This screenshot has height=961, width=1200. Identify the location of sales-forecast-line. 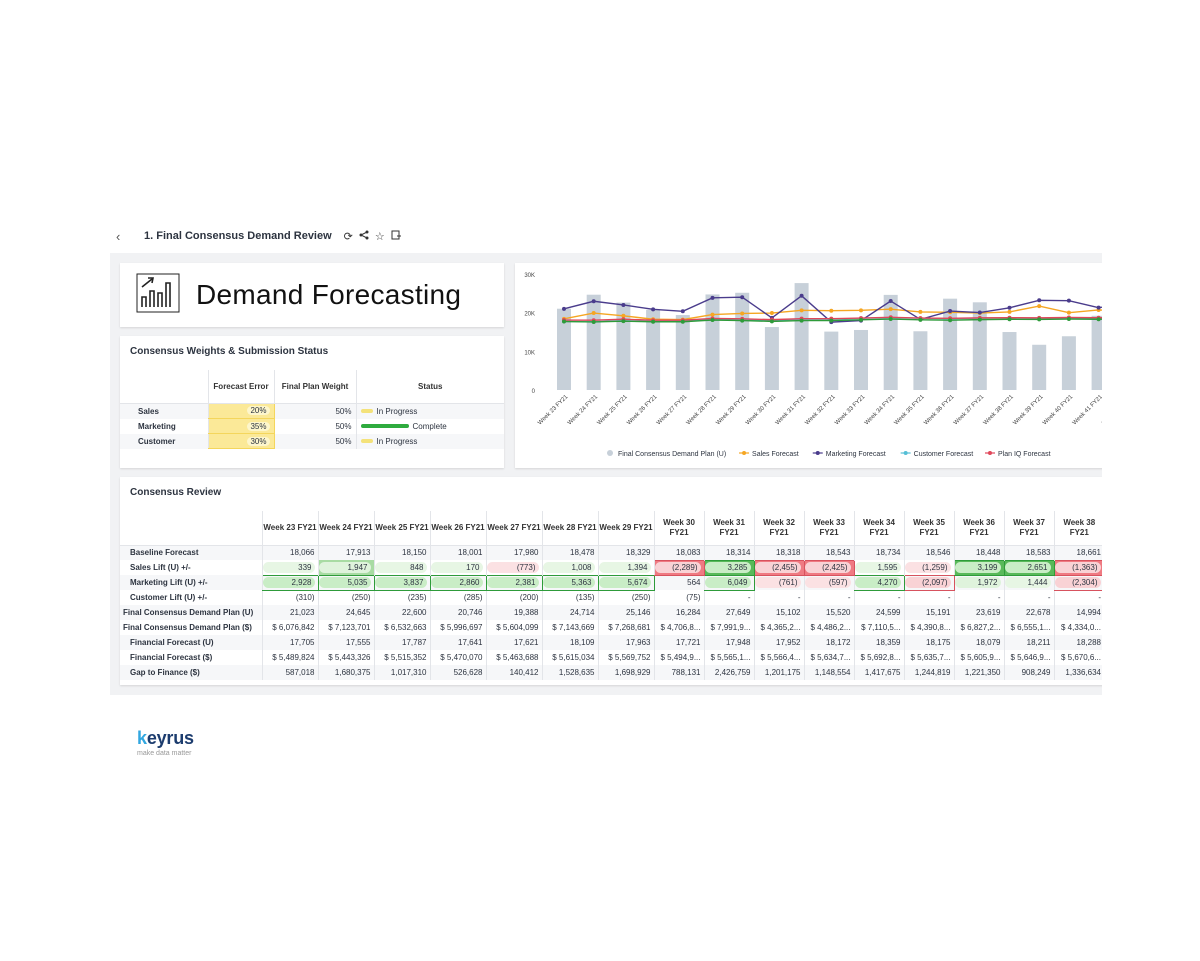
(832, 313).